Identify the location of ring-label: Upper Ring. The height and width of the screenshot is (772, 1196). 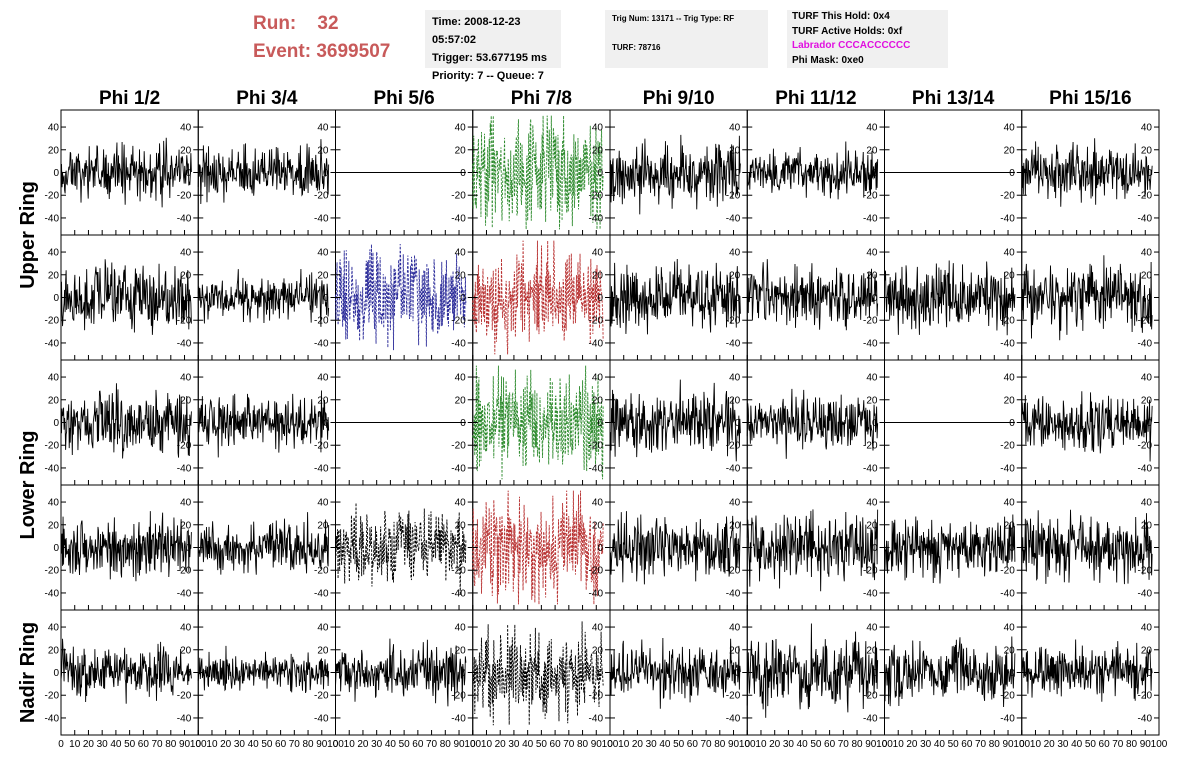
(28, 235).